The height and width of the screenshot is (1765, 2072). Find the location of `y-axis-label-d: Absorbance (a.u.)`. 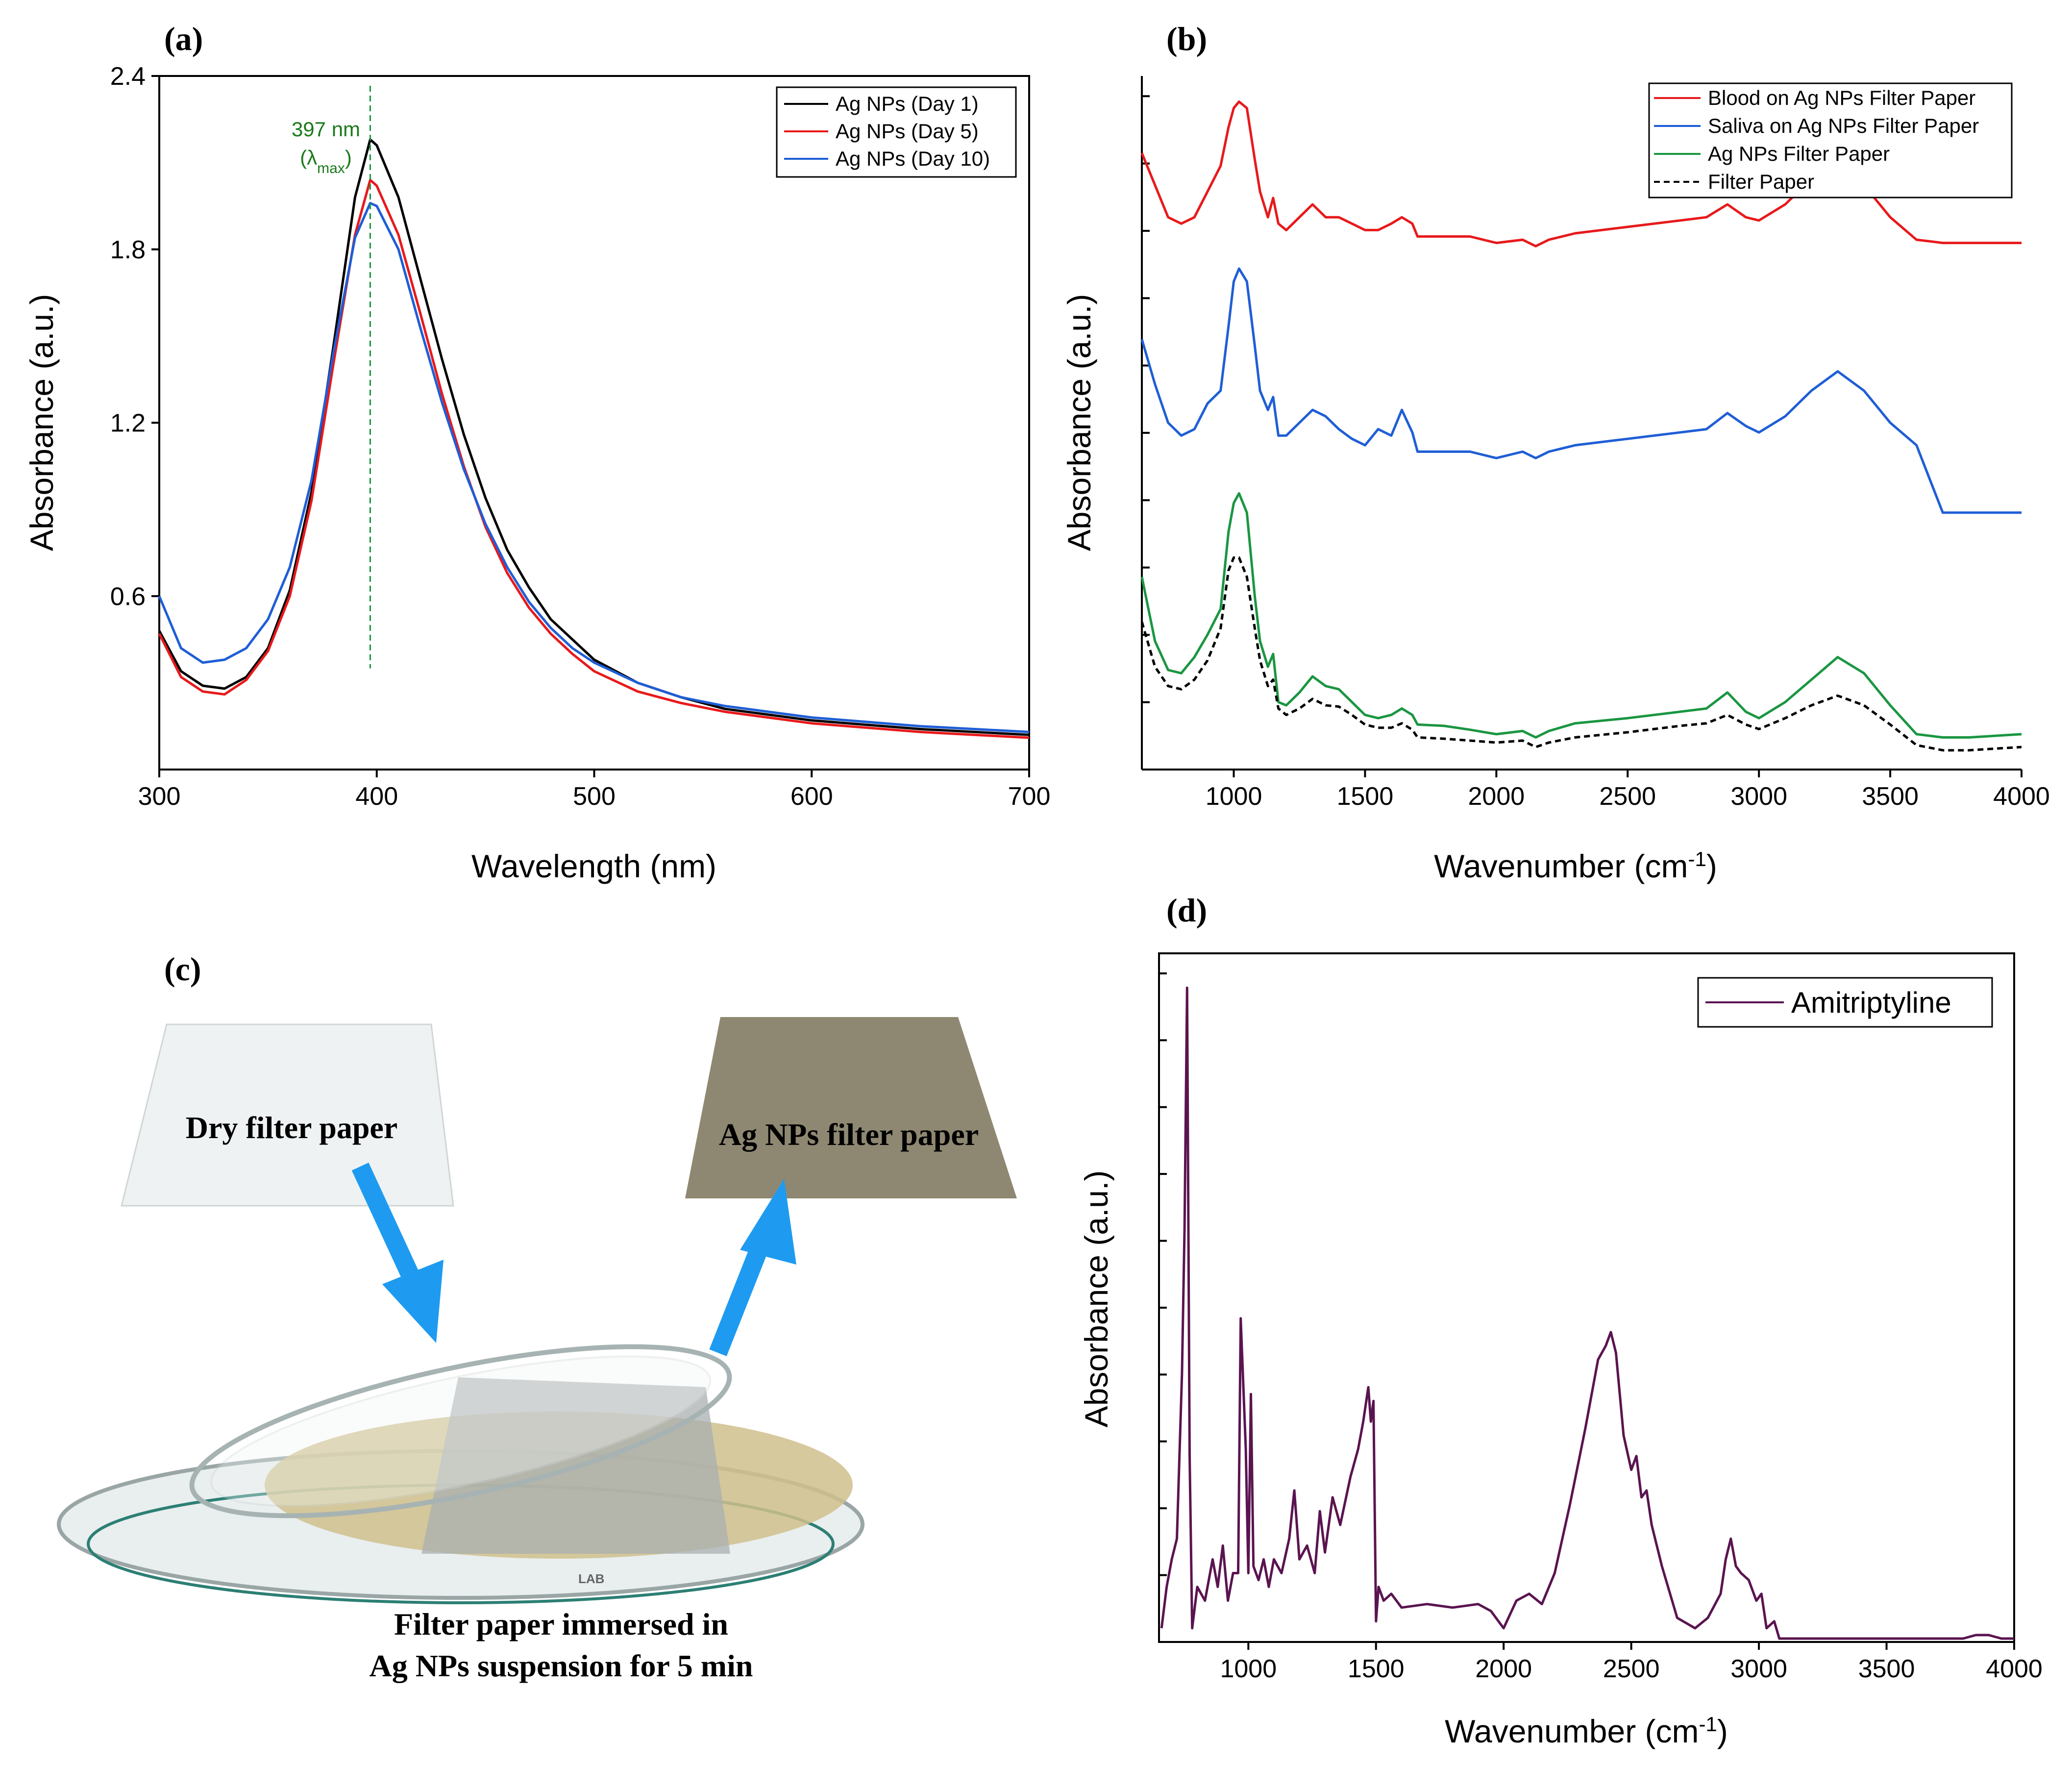

y-axis-label-d: Absorbance (a.u.) is located at coordinates (1096, 1299).